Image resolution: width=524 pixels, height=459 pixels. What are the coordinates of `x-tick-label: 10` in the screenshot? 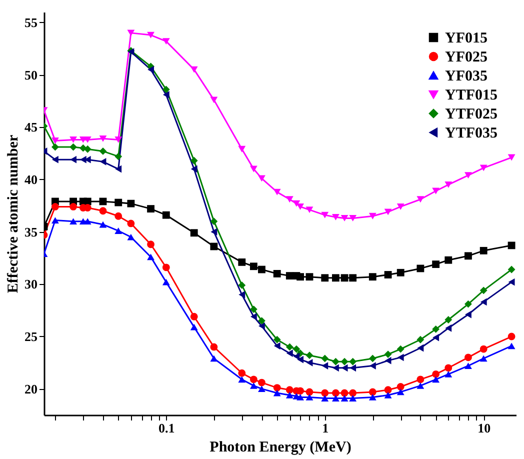 It's located at (484, 428).